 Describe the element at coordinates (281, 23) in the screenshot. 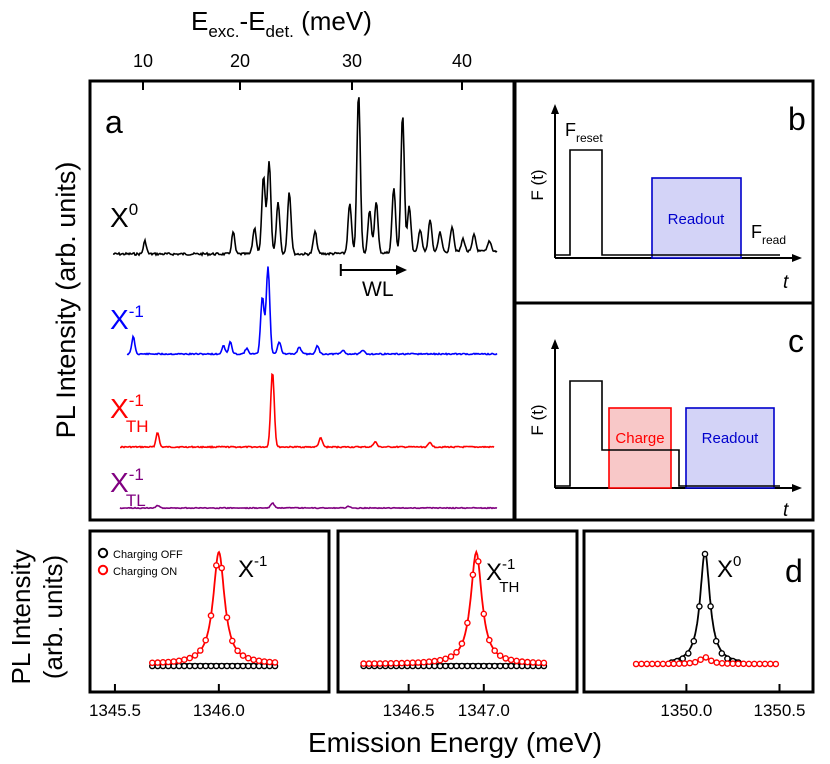

I see `top-axis-label: Eexc.-Edet. (meV)` at that location.